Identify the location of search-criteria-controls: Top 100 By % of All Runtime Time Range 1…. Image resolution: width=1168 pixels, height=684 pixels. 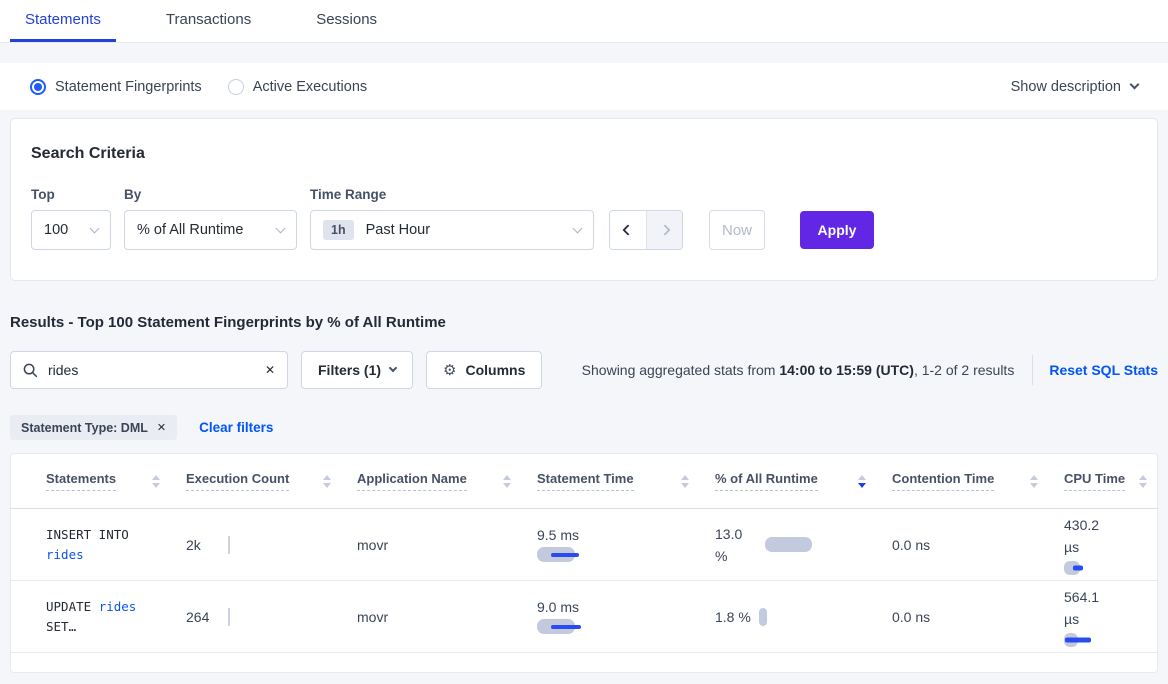
(584, 218).